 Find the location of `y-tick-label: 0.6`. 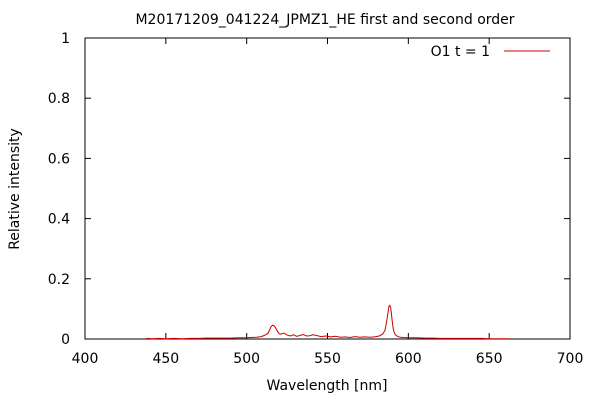

y-tick-label: 0.6 is located at coordinates (59, 159).